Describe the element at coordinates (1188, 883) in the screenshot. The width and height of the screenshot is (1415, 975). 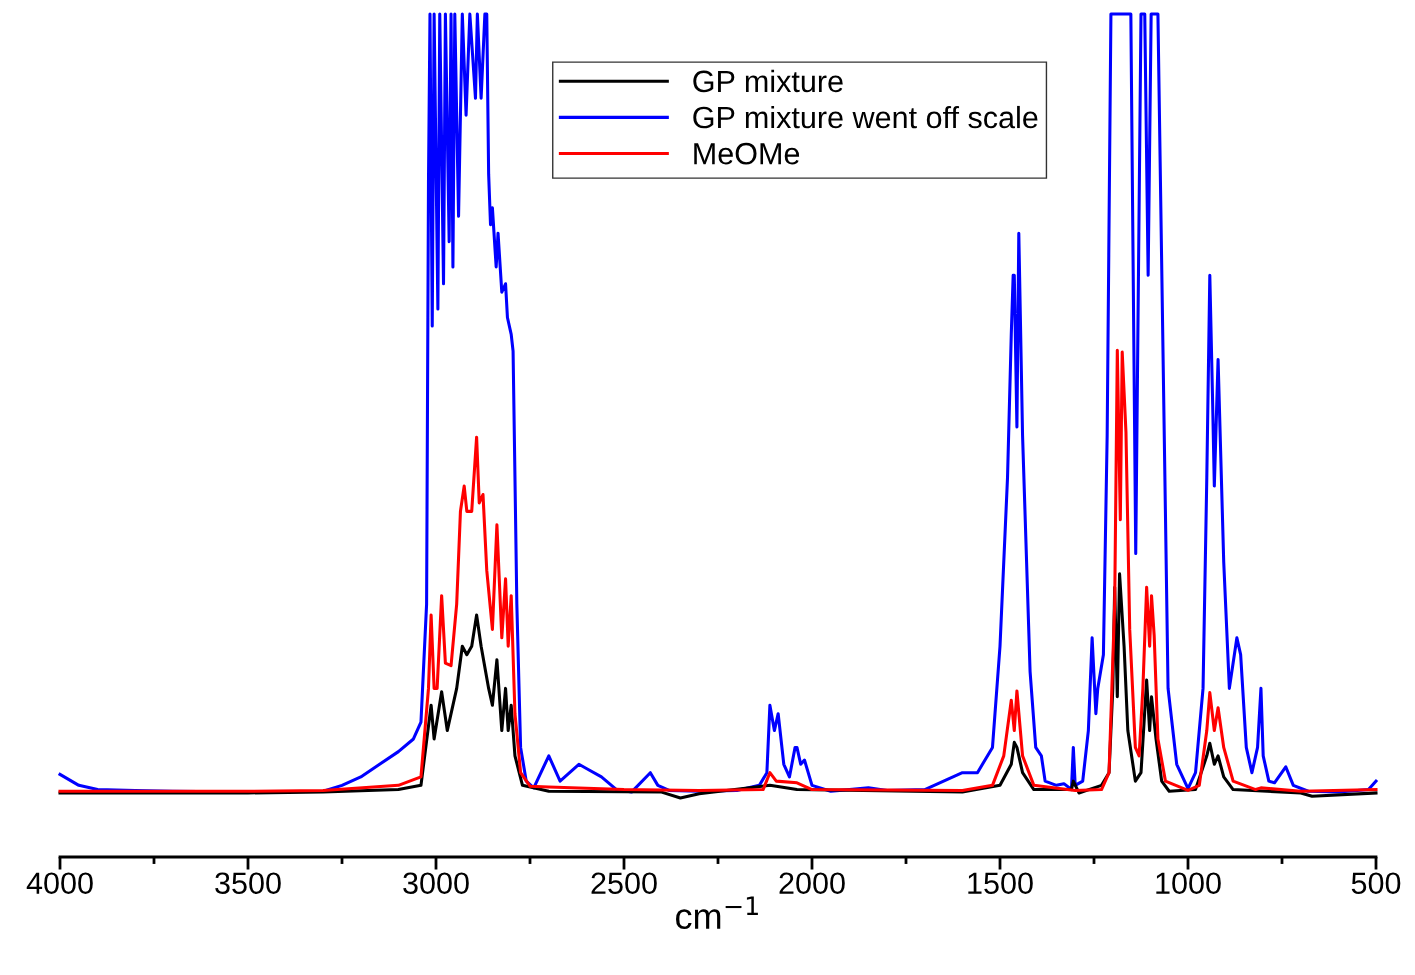
I see `x-tick-label: 1000` at that location.